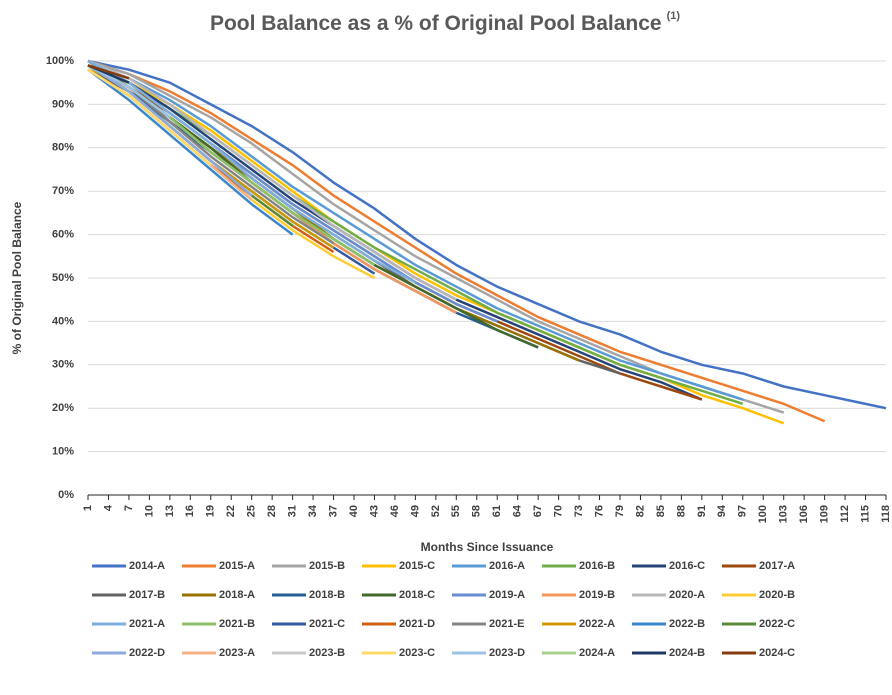  Describe the element at coordinates (327, 624) in the screenshot. I see `legend-label: 2021-C` at that location.